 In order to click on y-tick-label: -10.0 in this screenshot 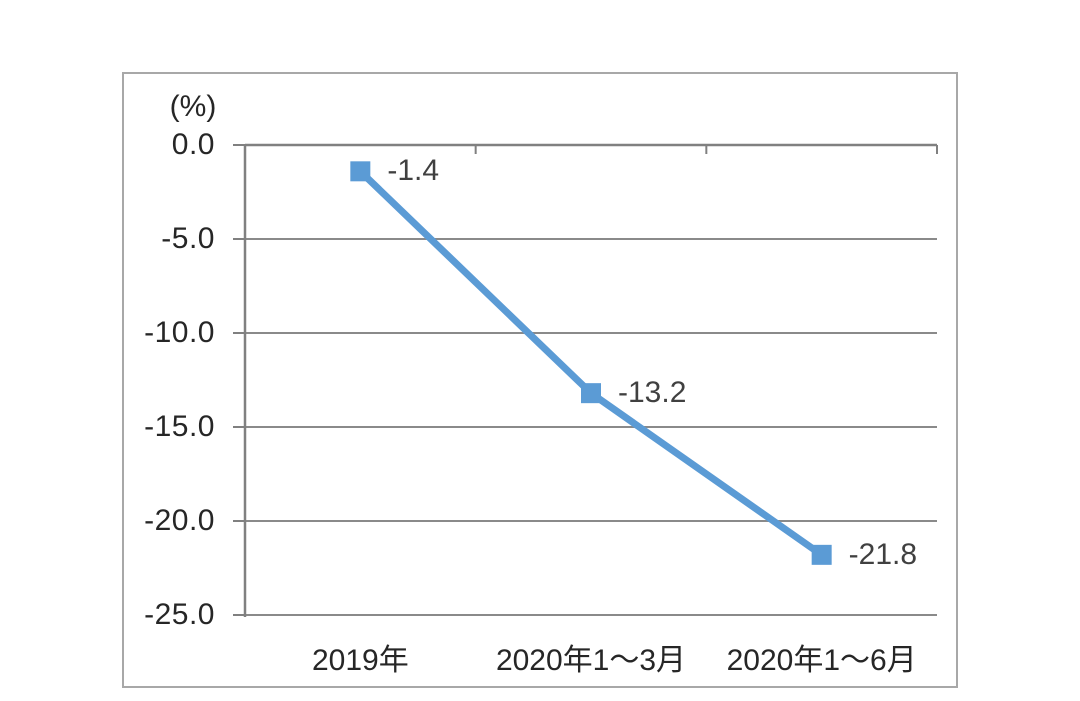, I will do `click(179, 332)`.